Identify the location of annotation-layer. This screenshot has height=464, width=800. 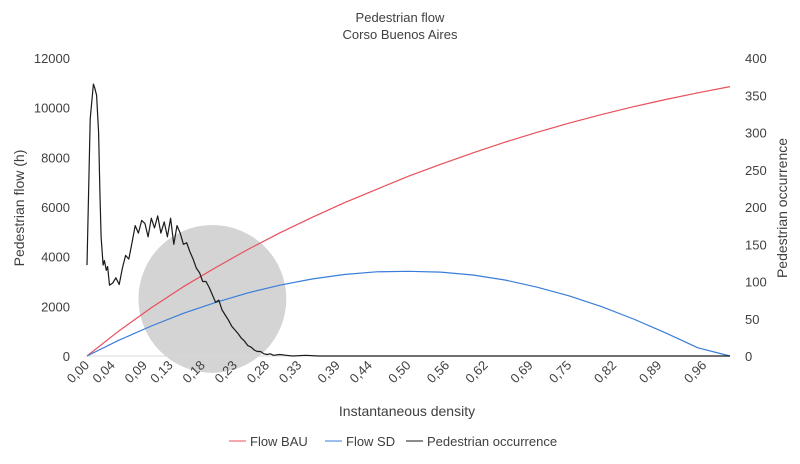
(212, 298).